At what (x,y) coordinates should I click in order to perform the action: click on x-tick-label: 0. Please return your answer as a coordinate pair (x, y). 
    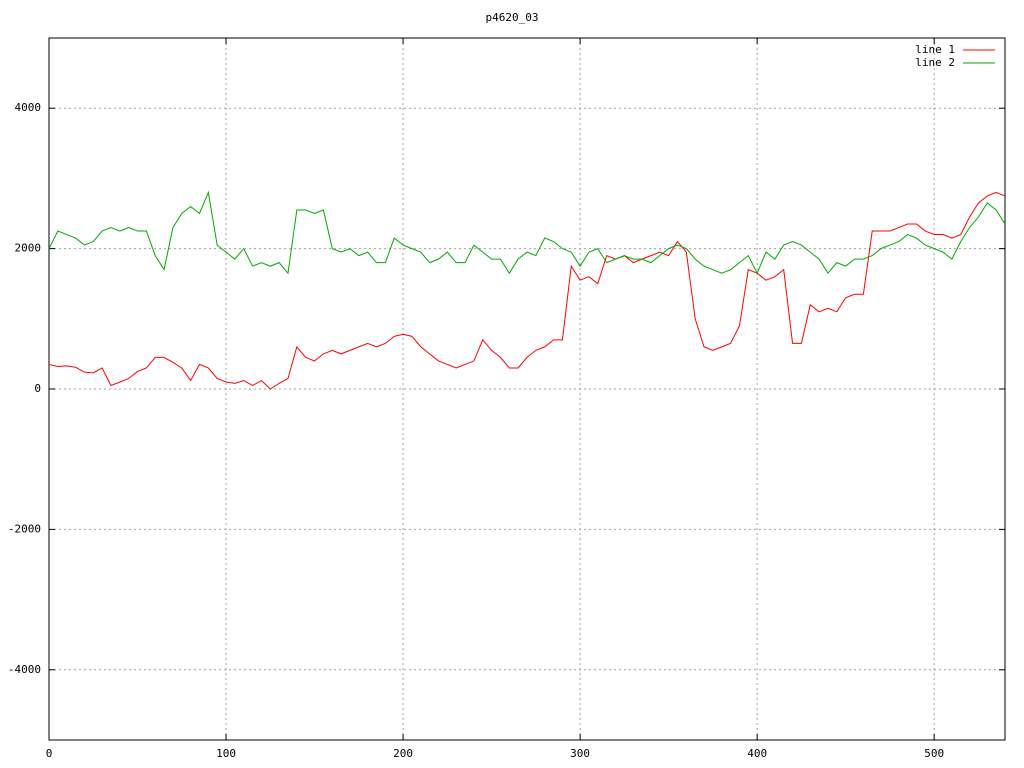
    Looking at the image, I should click on (49, 753).